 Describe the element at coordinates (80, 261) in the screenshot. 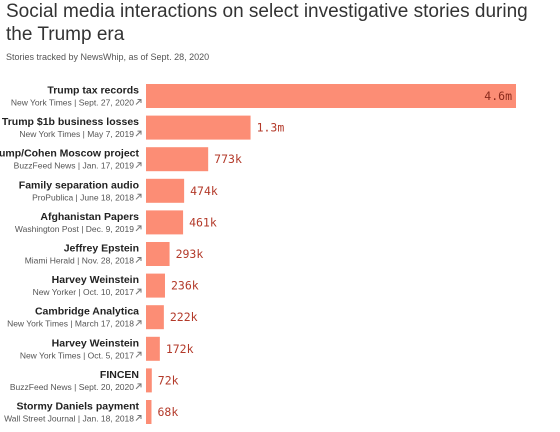

I see `story-meta: Miami Herald | Nov. 28, 2018` at that location.